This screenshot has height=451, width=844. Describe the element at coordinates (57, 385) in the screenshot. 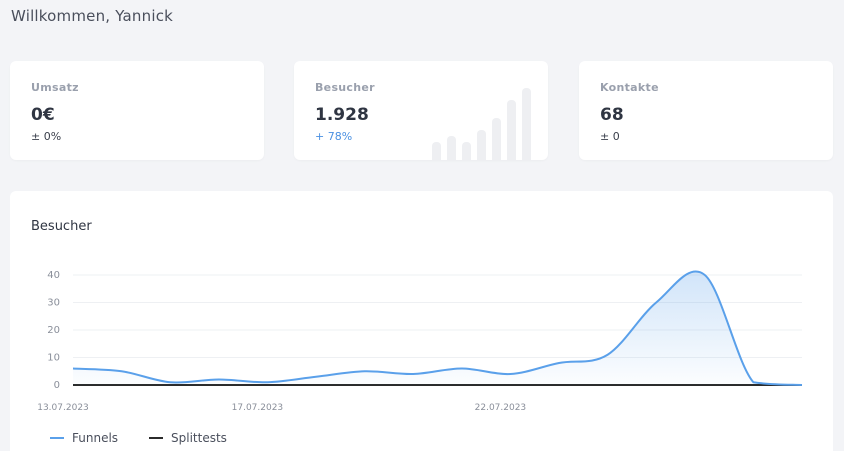

I see `y-tick-label: 0` at that location.